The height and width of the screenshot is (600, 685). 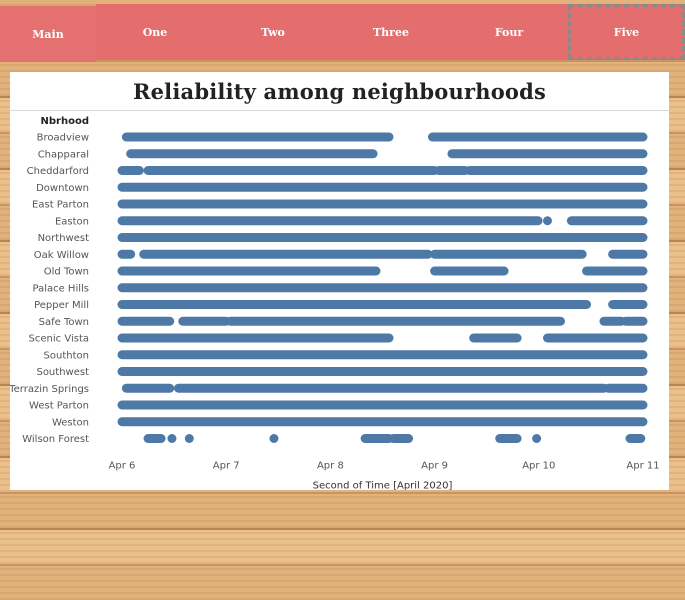 What do you see at coordinates (391, 32) in the screenshot?
I see `tab-three: Three` at bounding box center [391, 32].